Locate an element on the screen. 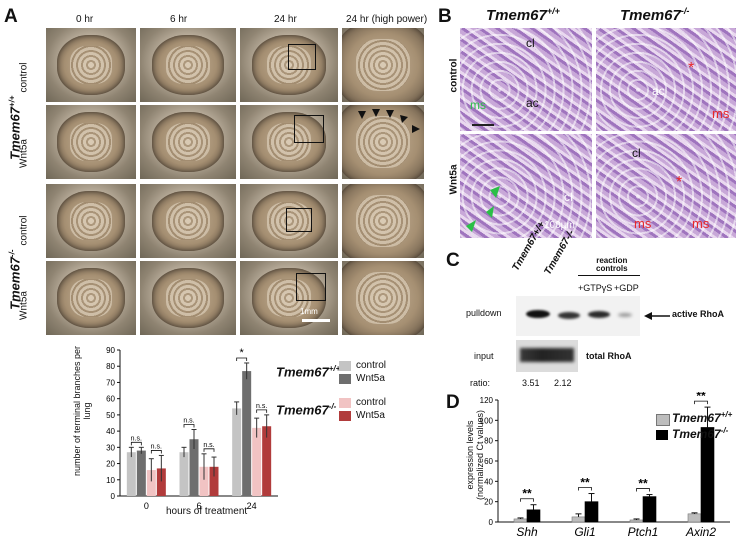  legend-label-ko-wnt5a: Wnt5a is located at coordinates (370, 415).